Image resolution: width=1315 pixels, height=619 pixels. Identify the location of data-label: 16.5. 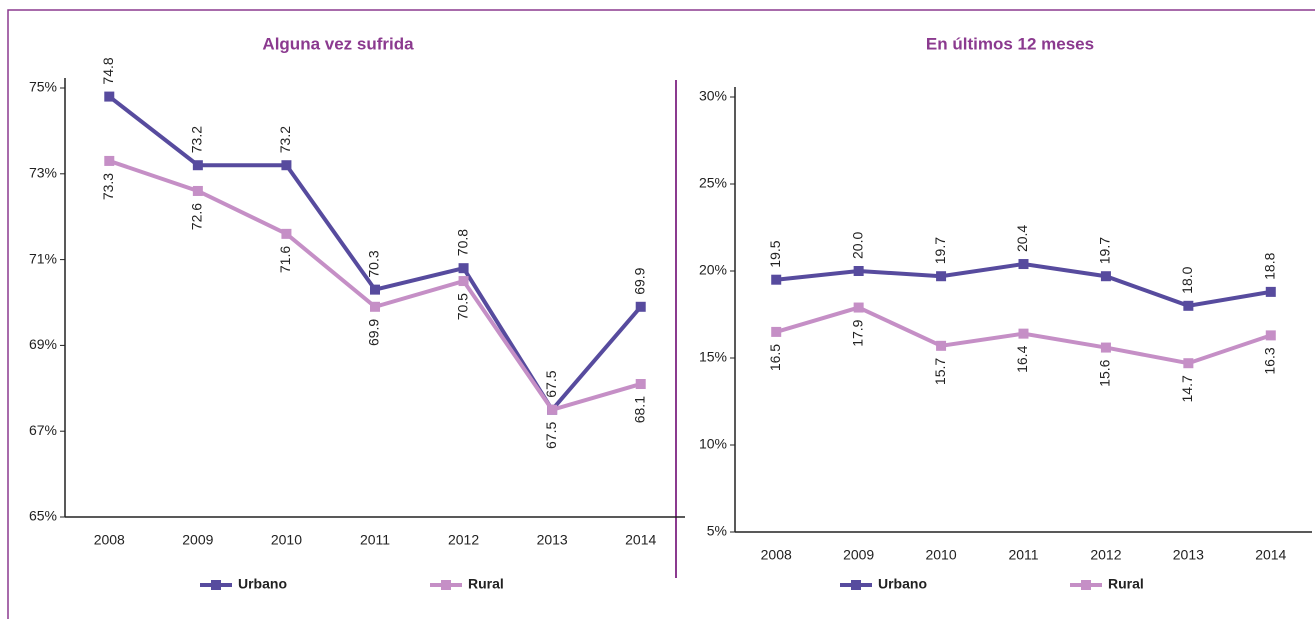
(775, 357).